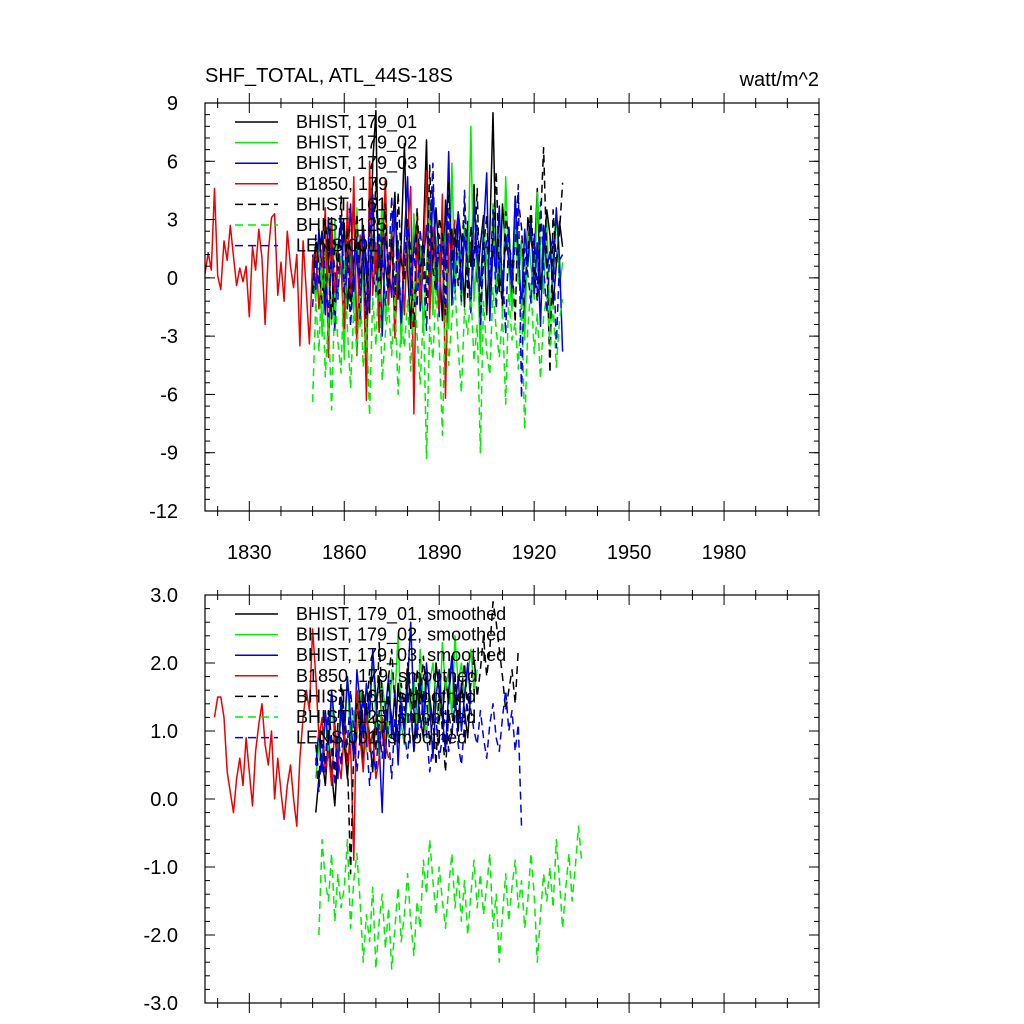 Image resolution: width=1024 pixels, height=1024 pixels. What do you see at coordinates (164, 732) in the screenshot?
I see `y-tick-label: 1.0` at bounding box center [164, 732].